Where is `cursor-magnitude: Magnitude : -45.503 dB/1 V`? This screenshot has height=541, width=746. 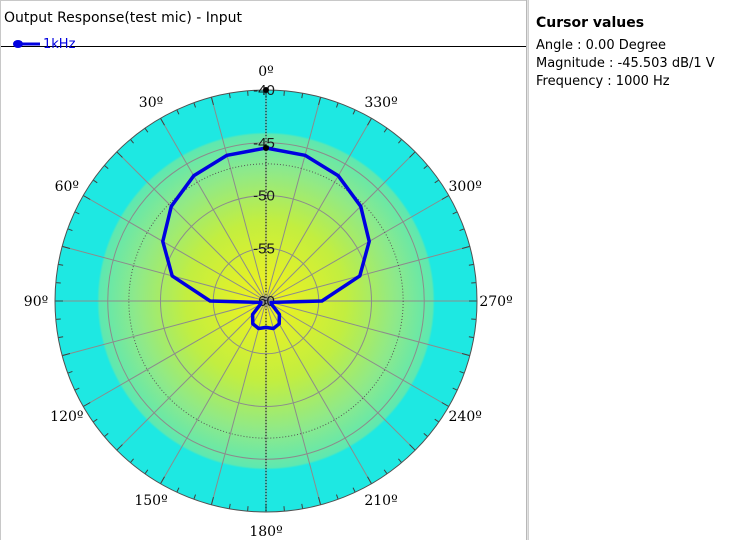 cursor-magnitude: Magnitude : -45.503 dB/1 V is located at coordinates (625, 63).